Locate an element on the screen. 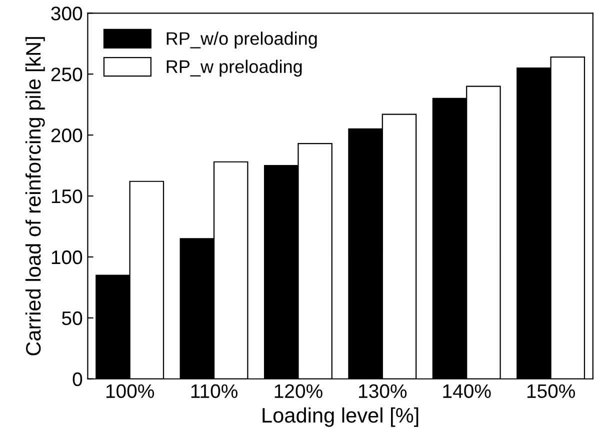  x-tick-label: 120% is located at coordinates (298, 391).